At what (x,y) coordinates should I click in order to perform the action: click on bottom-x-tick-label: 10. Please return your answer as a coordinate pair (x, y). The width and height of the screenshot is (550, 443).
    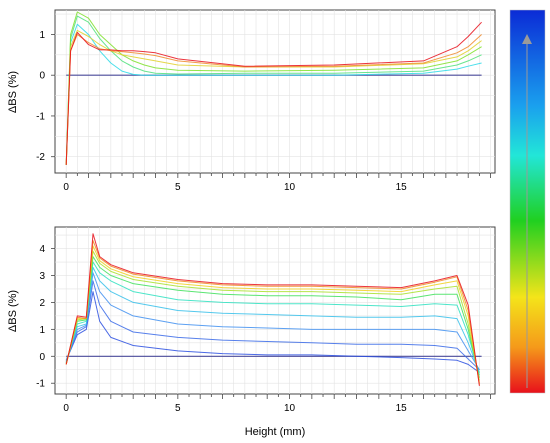
    Looking at the image, I should click on (290, 408).